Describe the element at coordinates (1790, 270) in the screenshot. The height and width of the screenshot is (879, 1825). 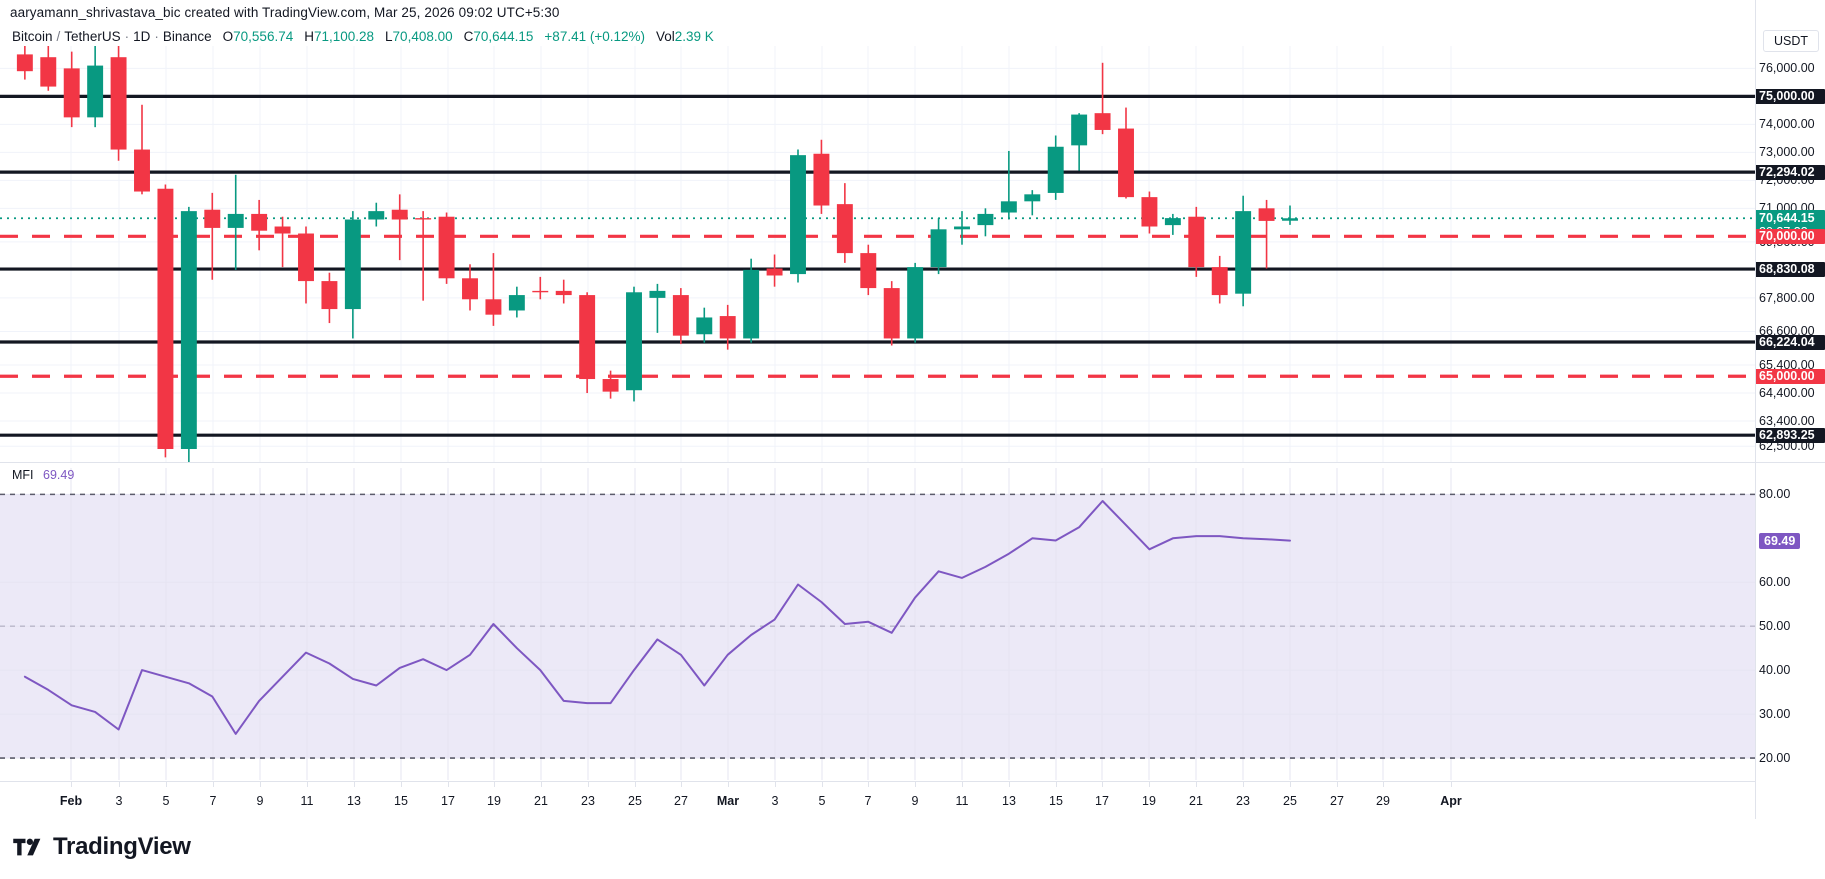
I see `price-level-label: 68,830.08` at that location.